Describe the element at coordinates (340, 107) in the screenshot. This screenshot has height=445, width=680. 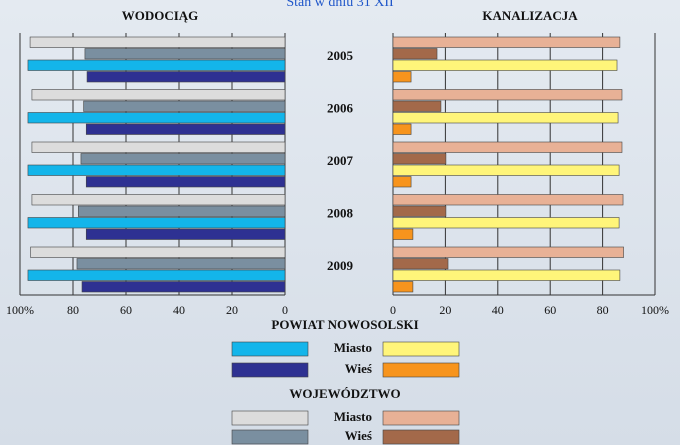
I see `category-label: 2006` at that location.